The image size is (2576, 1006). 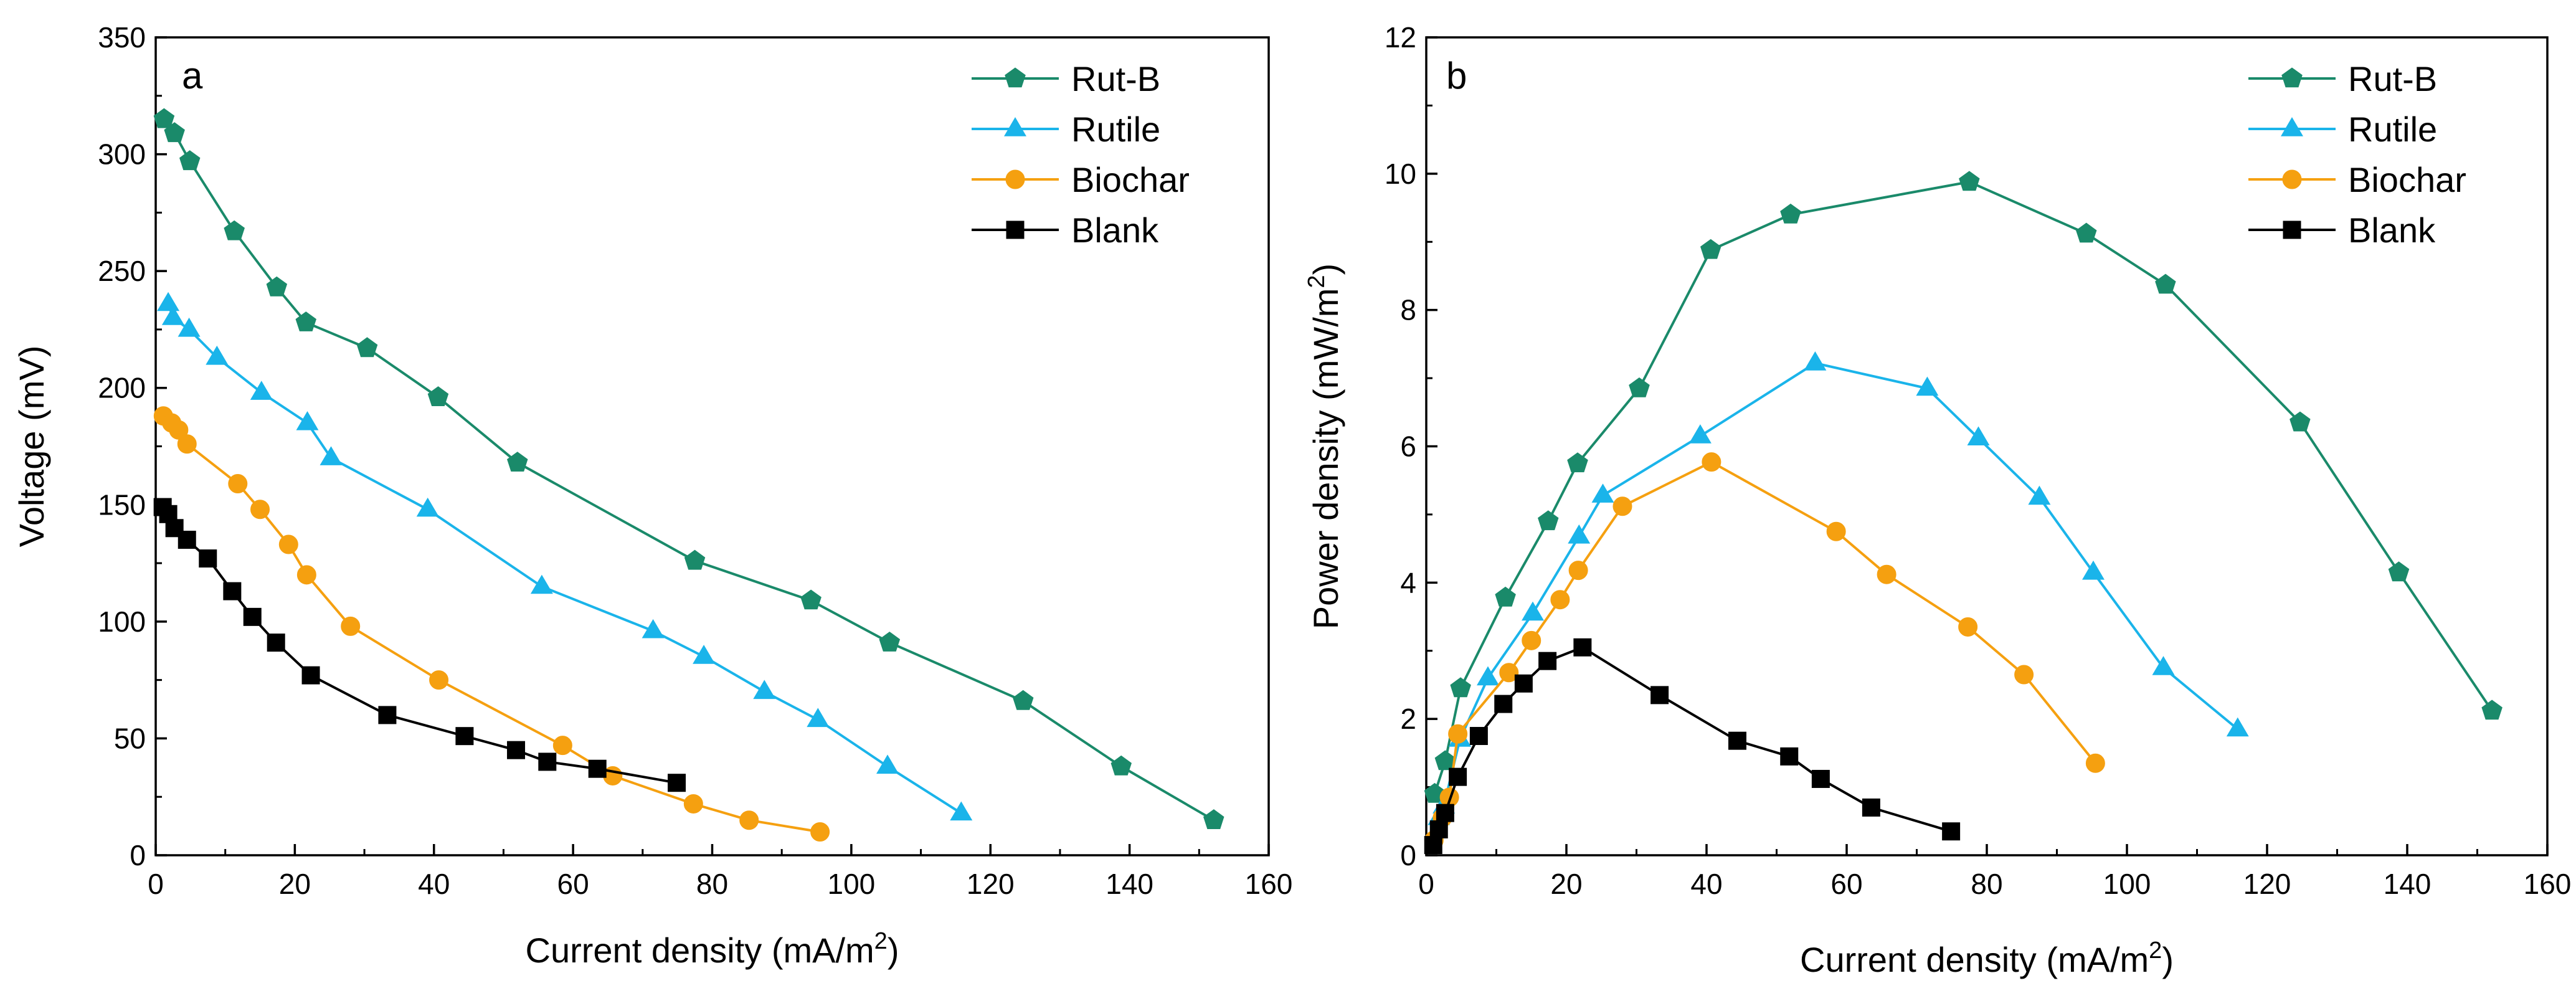 What do you see at coordinates (991, 884) in the screenshot?
I see `x-tick-label: 120` at bounding box center [991, 884].